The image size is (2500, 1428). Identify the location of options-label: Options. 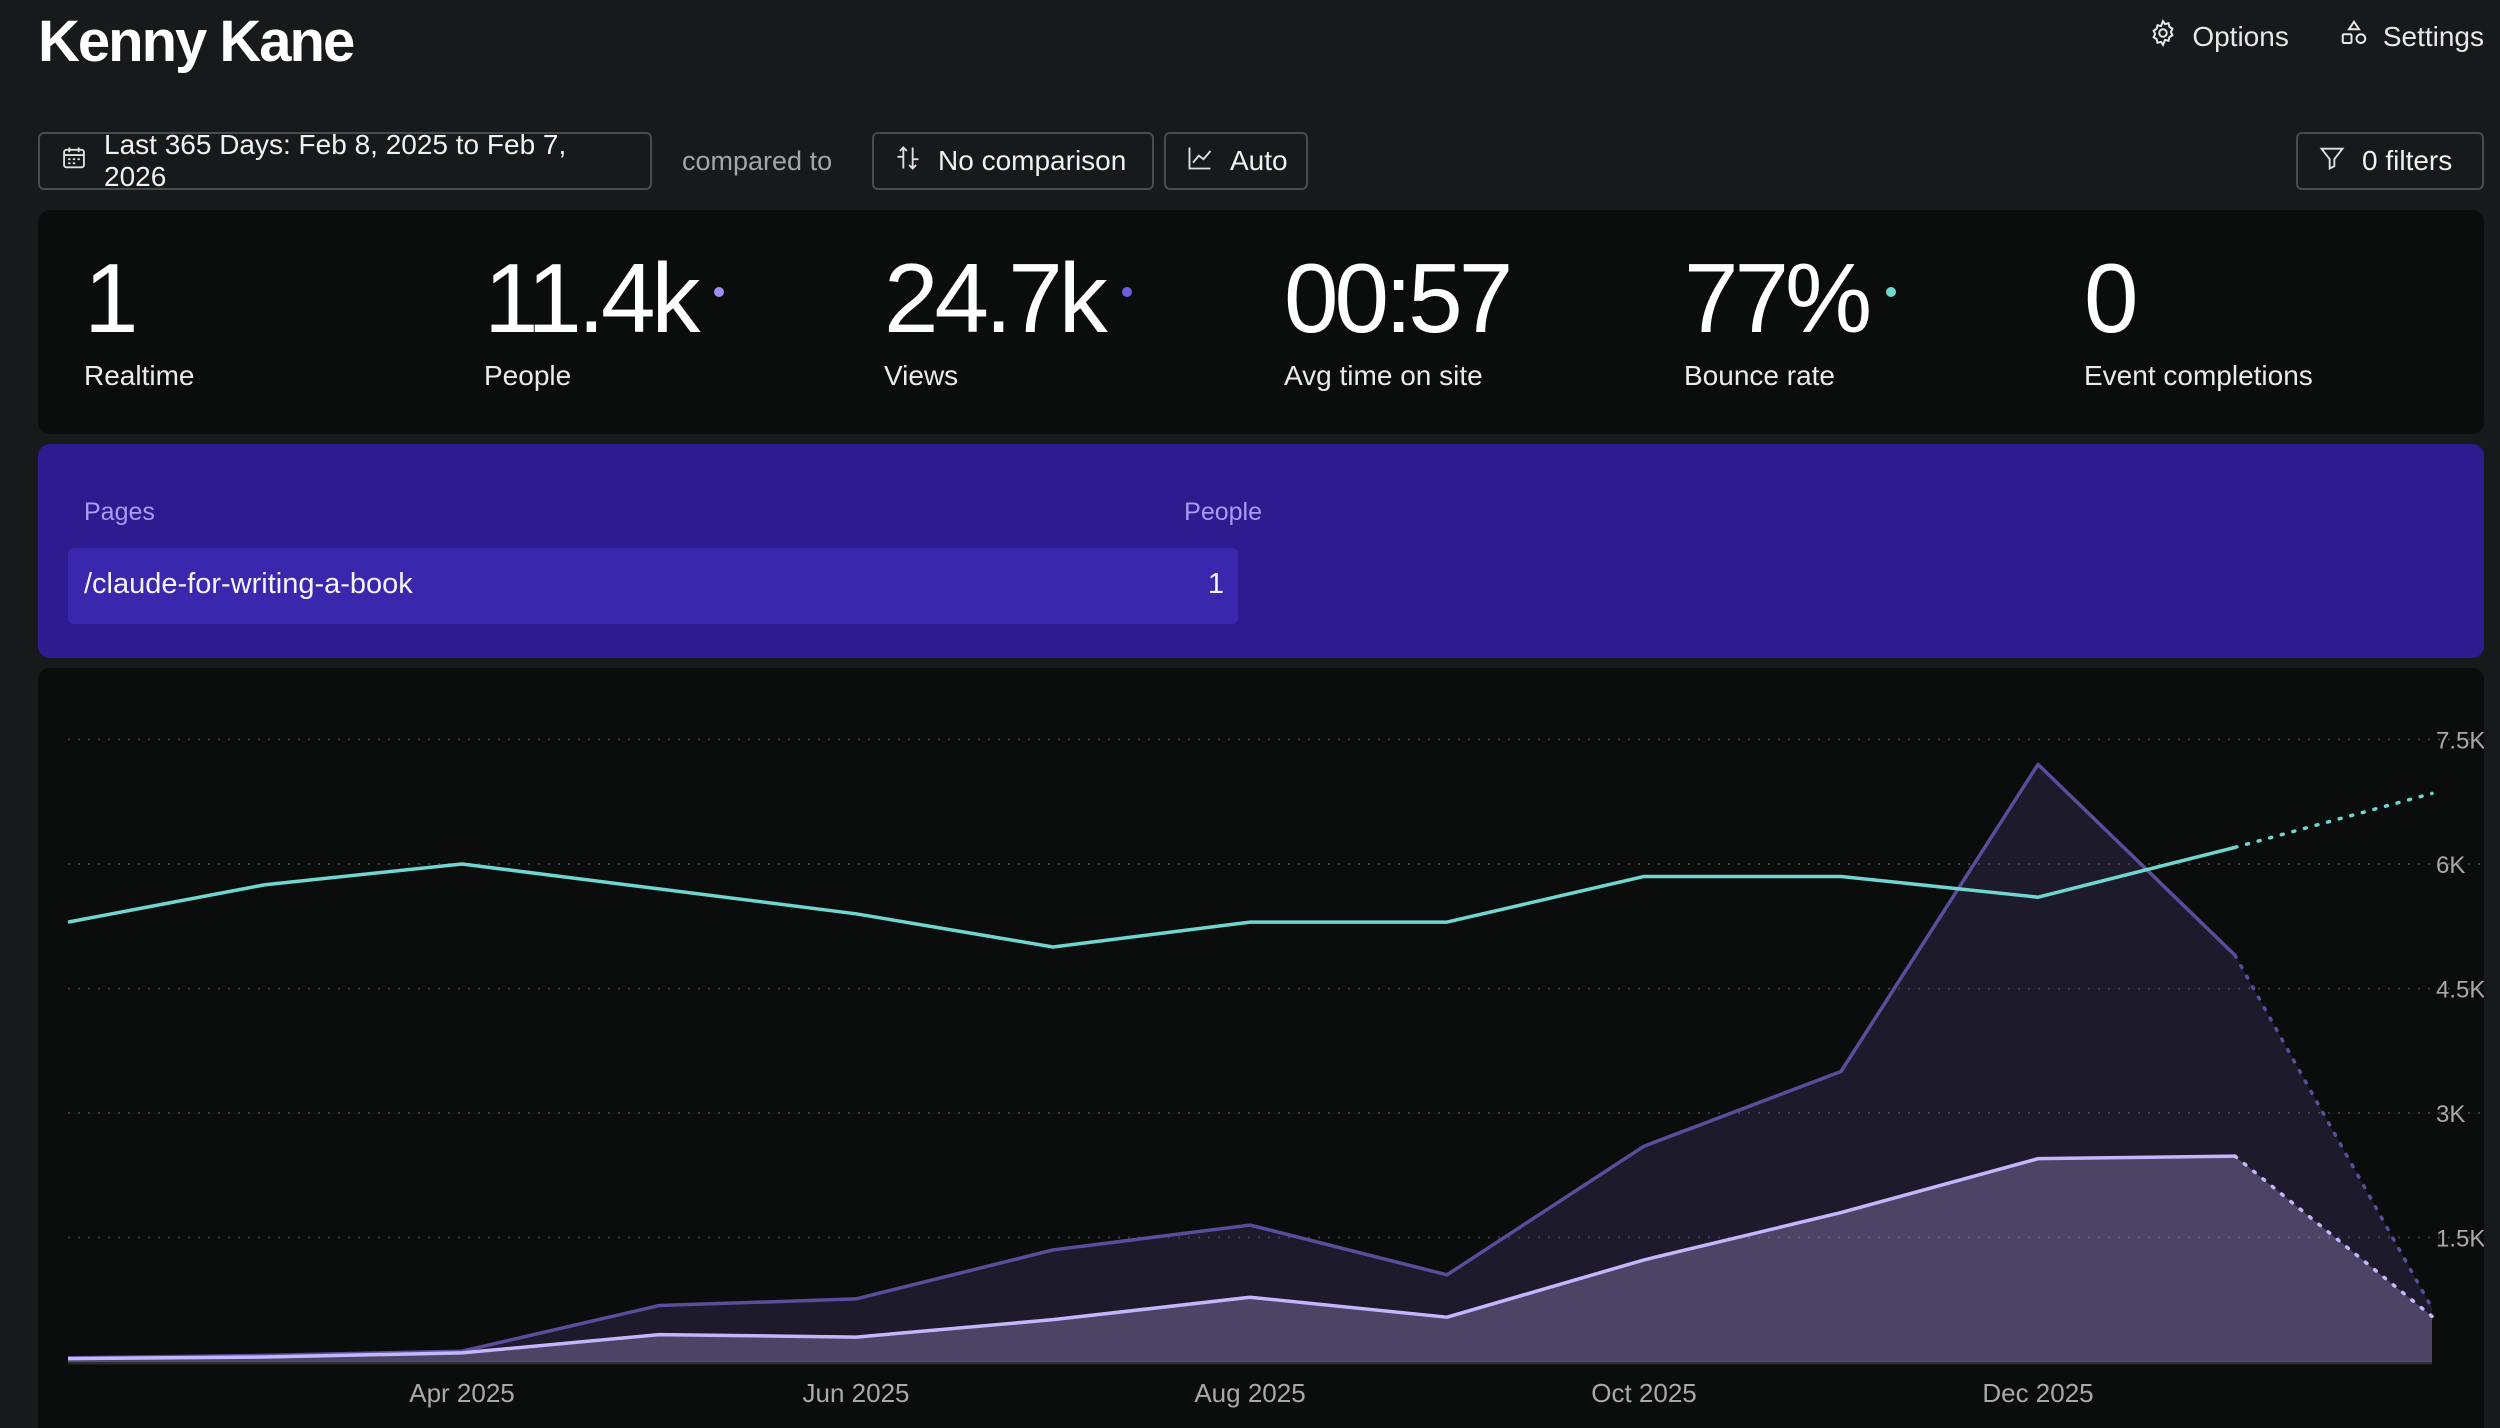
(2240, 36).